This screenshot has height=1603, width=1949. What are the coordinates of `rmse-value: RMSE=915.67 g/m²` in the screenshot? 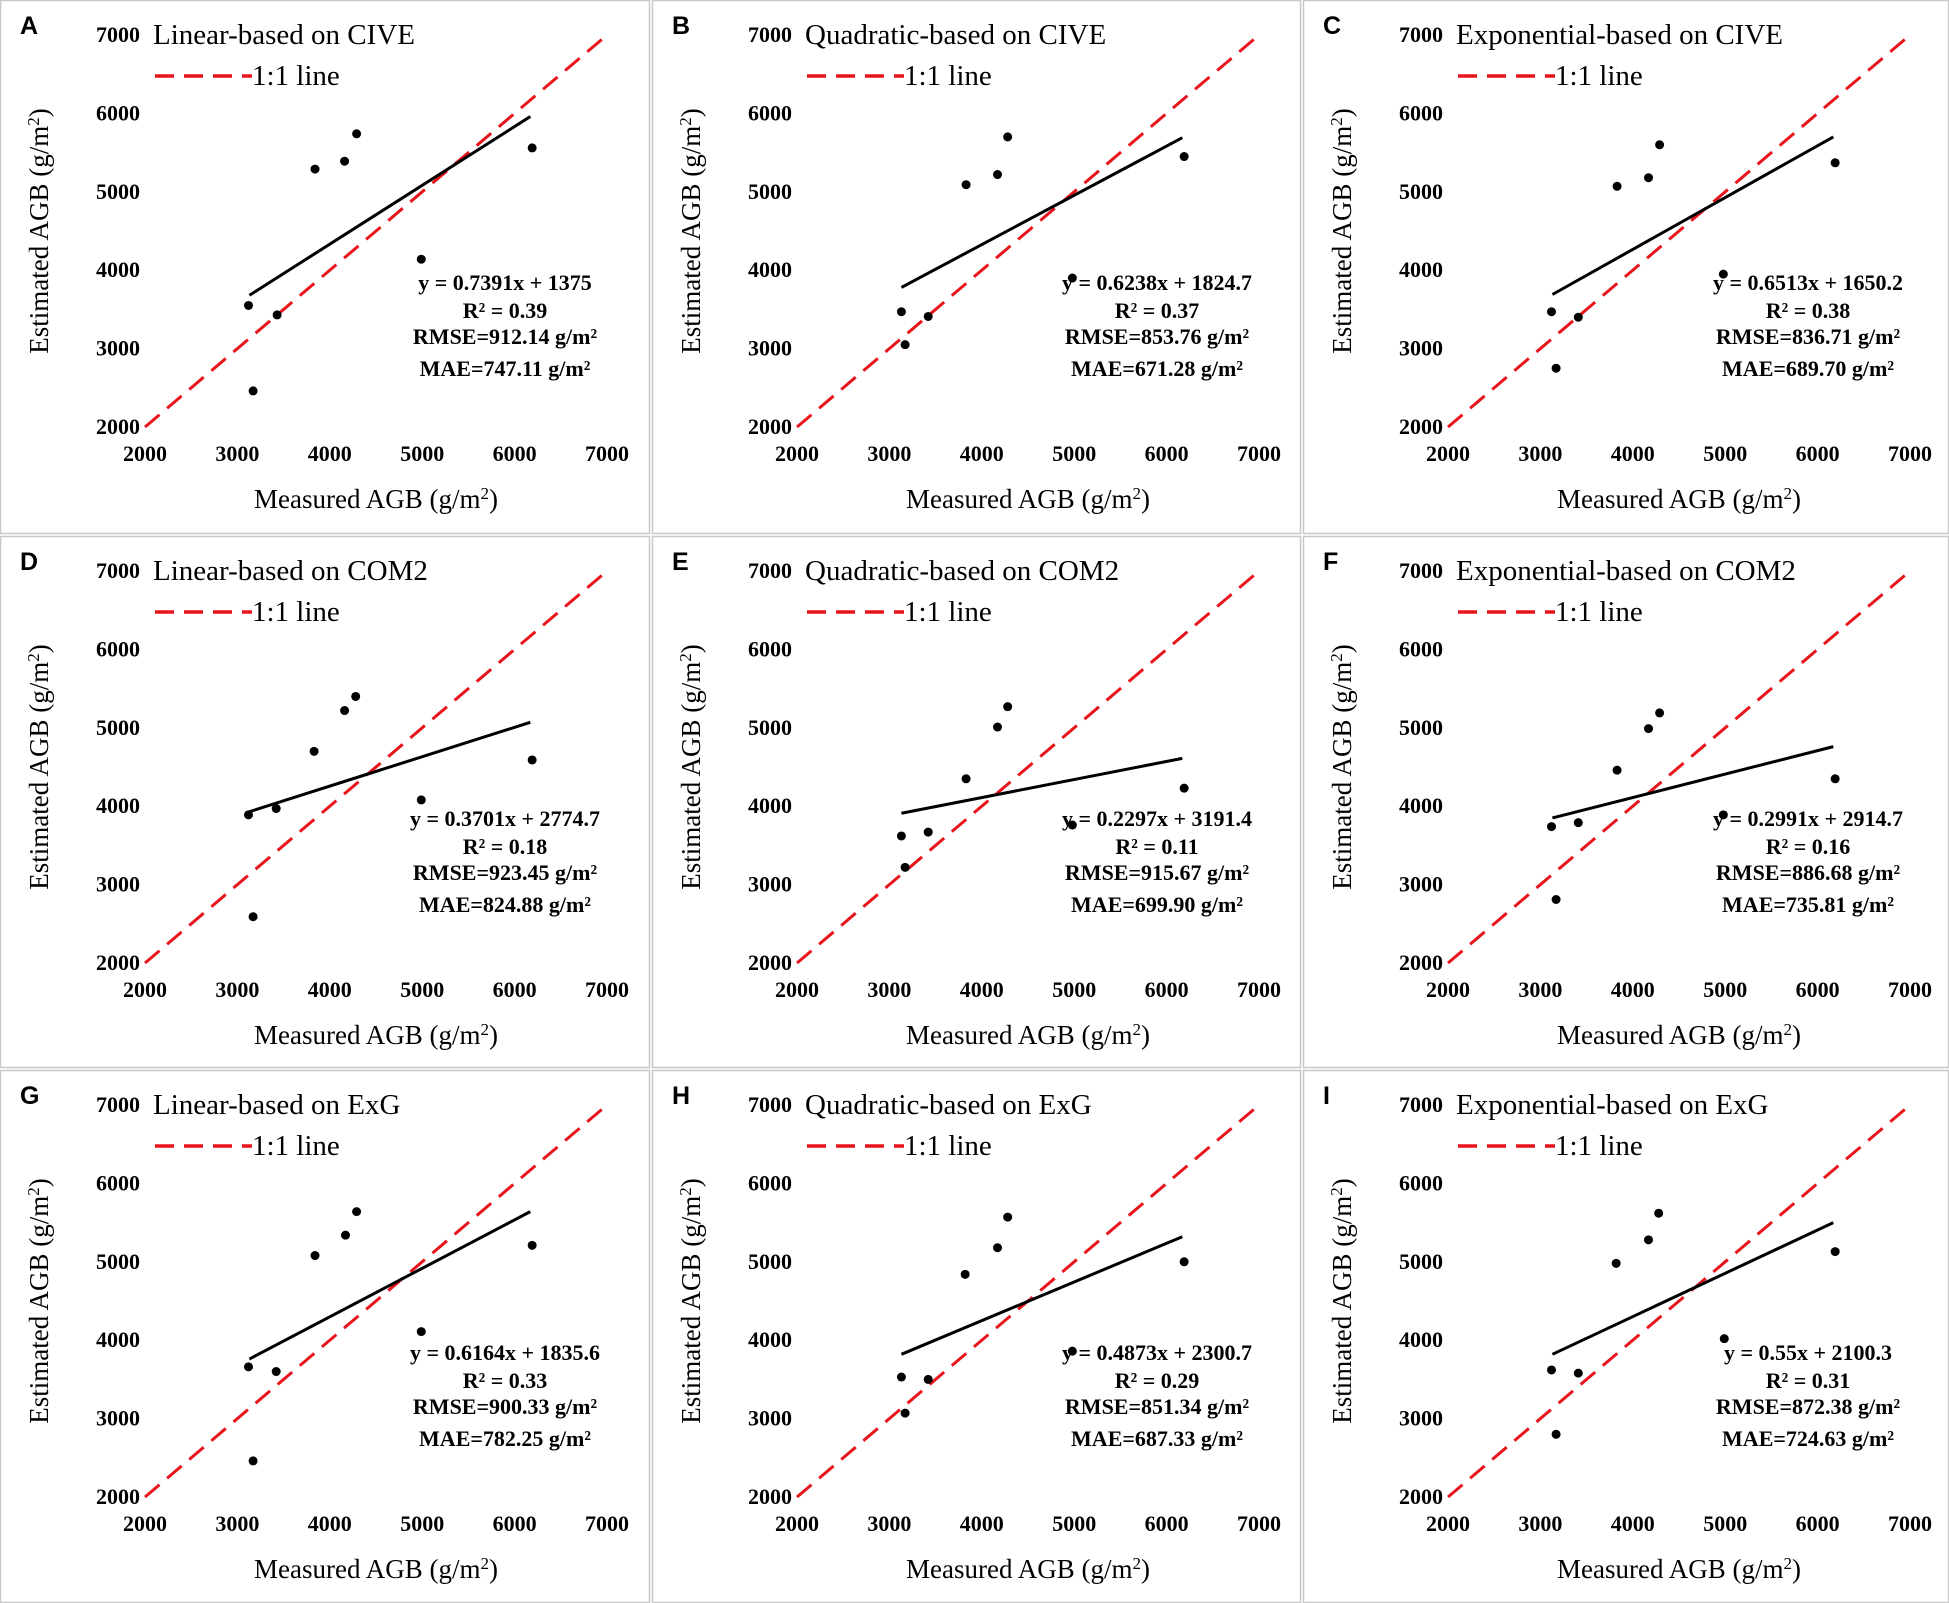 It's located at (1157, 872).